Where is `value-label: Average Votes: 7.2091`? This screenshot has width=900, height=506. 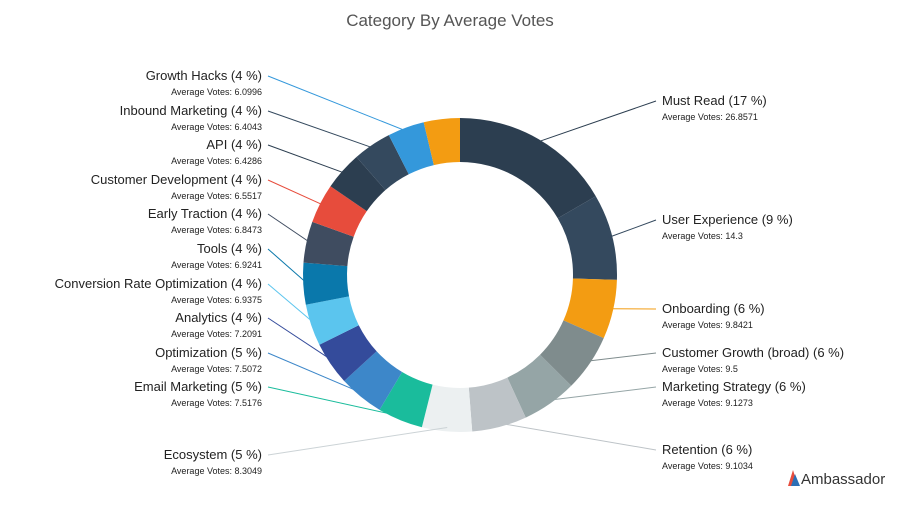
value-label: Average Votes: 7.2091 is located at coordinates (216, 334).